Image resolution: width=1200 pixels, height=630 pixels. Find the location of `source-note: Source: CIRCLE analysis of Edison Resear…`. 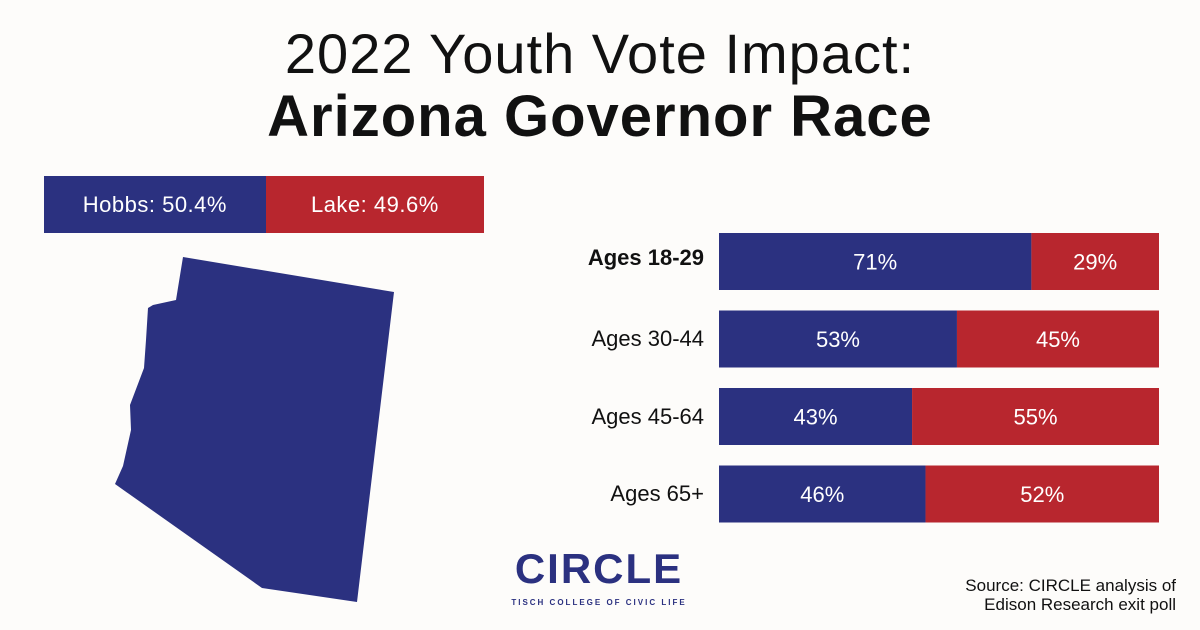

source-note: Source: CIRCLE analysis of Edison Resear… is located at coordinates (1070, 595).